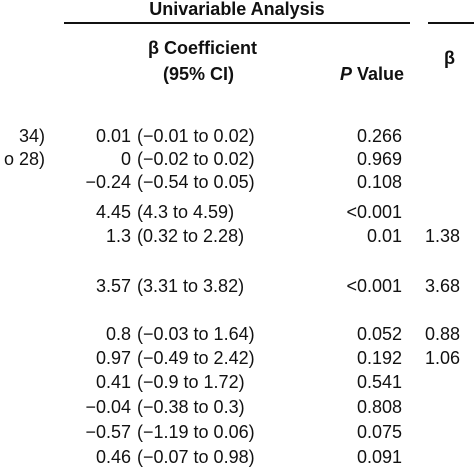 This screenshot has height=474, width=474. Describe the element at coordinates (191, 286) in the screenshot. I see `ci: (3.31 to 3.82)` at that location.